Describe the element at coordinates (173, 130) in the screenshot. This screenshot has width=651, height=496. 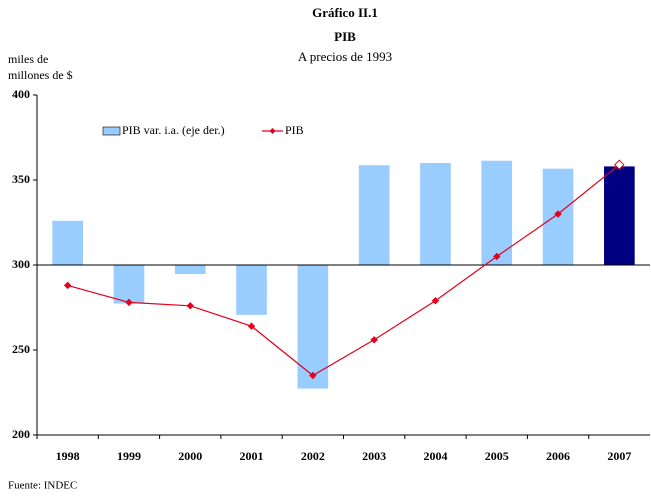
I see `legend-label: PIB var. i.a. (eje der.)` at that location.